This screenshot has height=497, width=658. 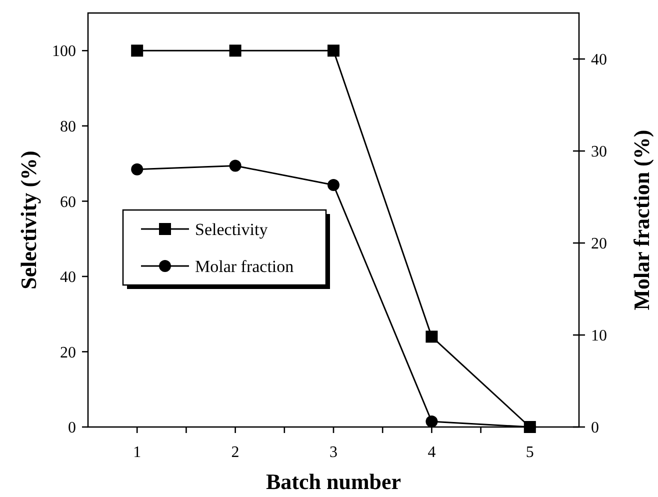 I want to click on y2-tick-label: 30, so click(x=599, y=152).